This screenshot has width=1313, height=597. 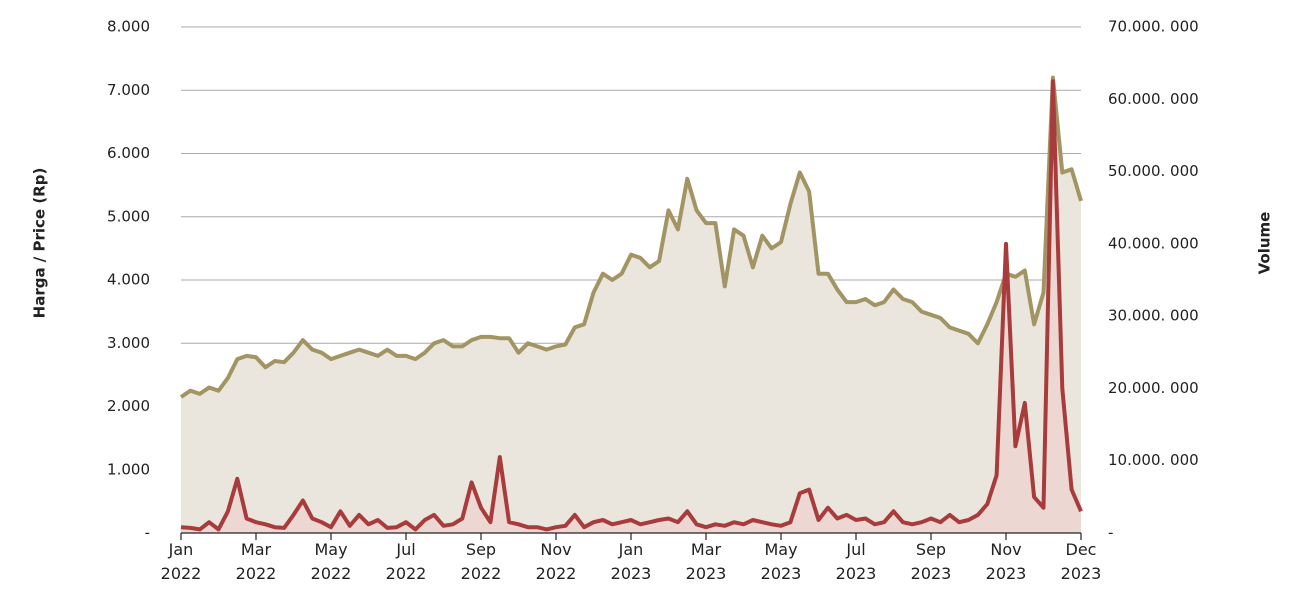 I want to click on y2-tick-label: 20.000. 000, so click(x=1153, y=388).